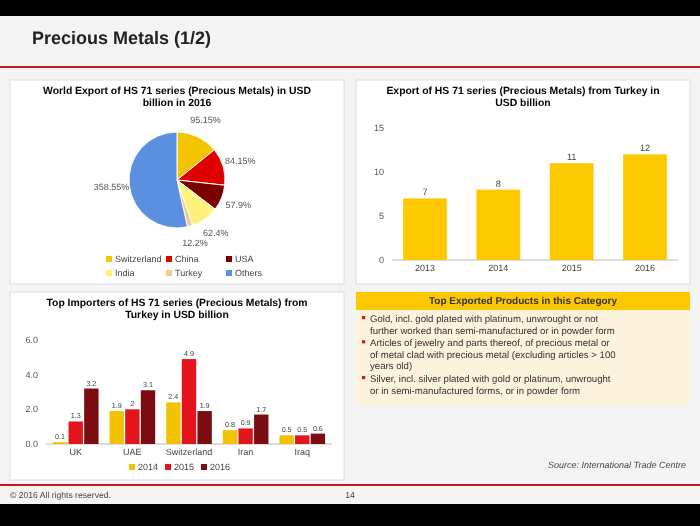 This screenshot has height=526, width=700. What do you see at coordinates (122, 38) in the screenshot?
I see `text: Precious Metals (1/2)` at bounding box center [122, 38].